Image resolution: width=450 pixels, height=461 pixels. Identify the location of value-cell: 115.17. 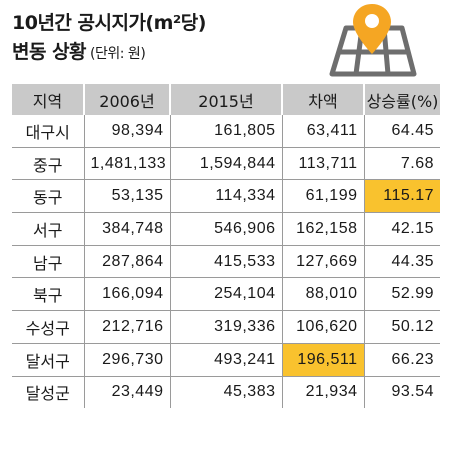
(401, 196).